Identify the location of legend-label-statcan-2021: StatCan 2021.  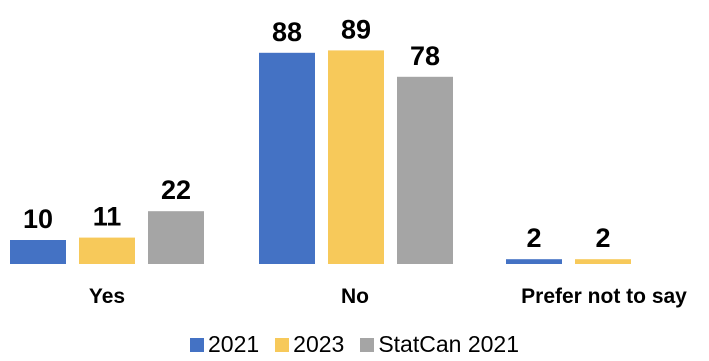
(448, 344).